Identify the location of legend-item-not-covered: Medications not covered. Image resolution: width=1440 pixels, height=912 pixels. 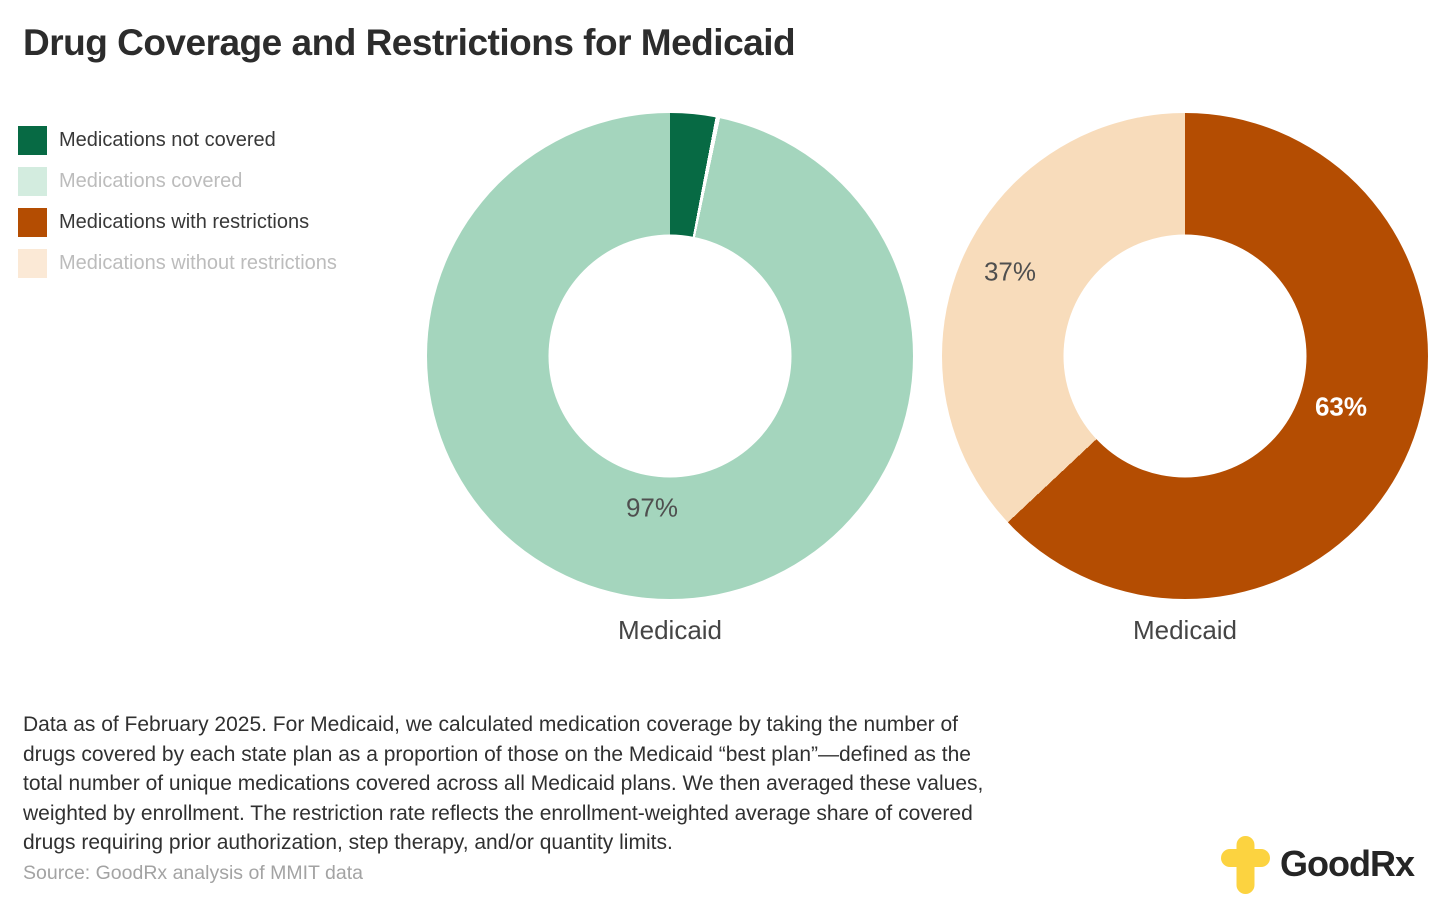
(177, 140).